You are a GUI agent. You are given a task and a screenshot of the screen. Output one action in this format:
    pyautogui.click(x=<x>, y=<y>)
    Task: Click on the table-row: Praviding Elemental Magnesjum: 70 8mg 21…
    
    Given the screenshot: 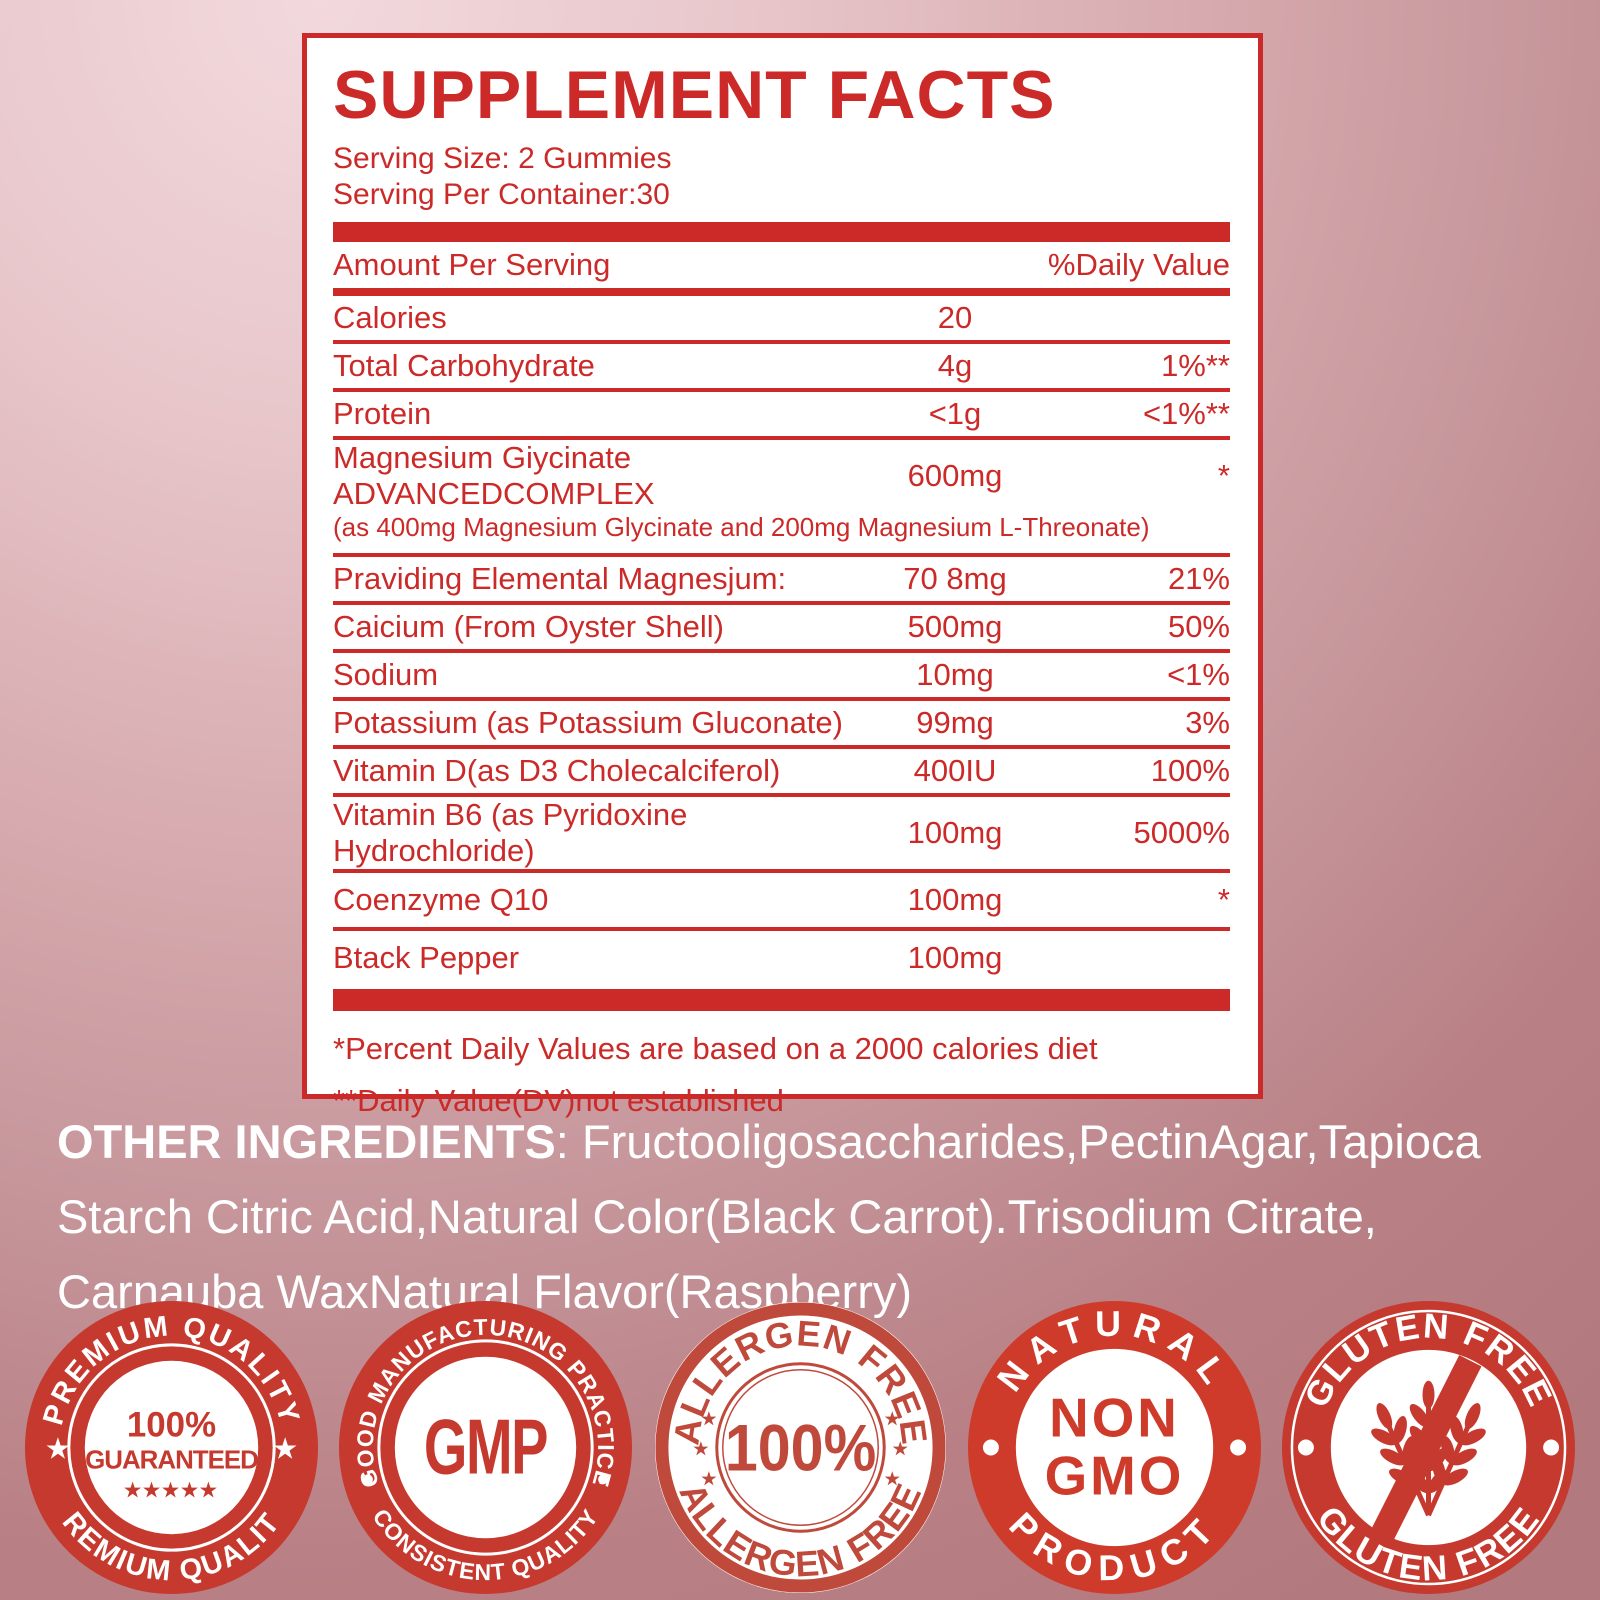 What is the action you would take?
    pyautogui.click(x=781, y=581)
    